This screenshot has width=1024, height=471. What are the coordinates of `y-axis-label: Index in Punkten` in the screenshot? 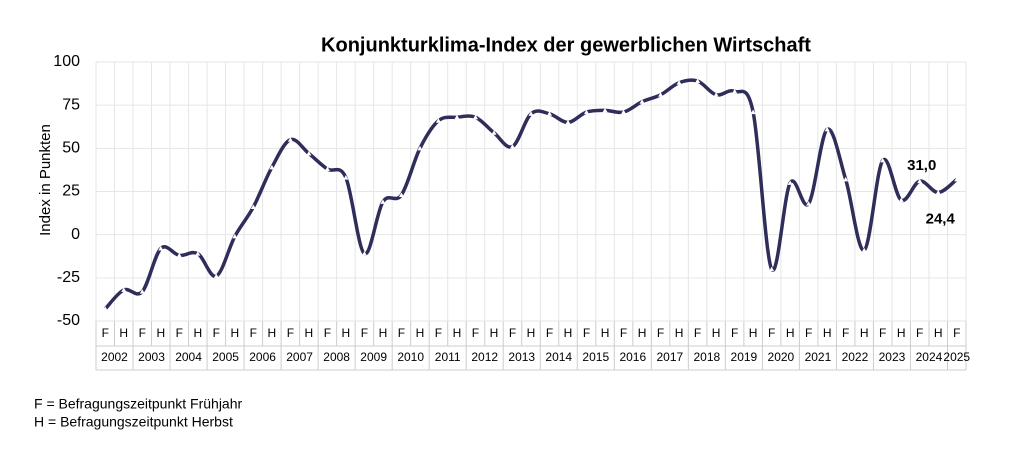 It's located at (45, 180).